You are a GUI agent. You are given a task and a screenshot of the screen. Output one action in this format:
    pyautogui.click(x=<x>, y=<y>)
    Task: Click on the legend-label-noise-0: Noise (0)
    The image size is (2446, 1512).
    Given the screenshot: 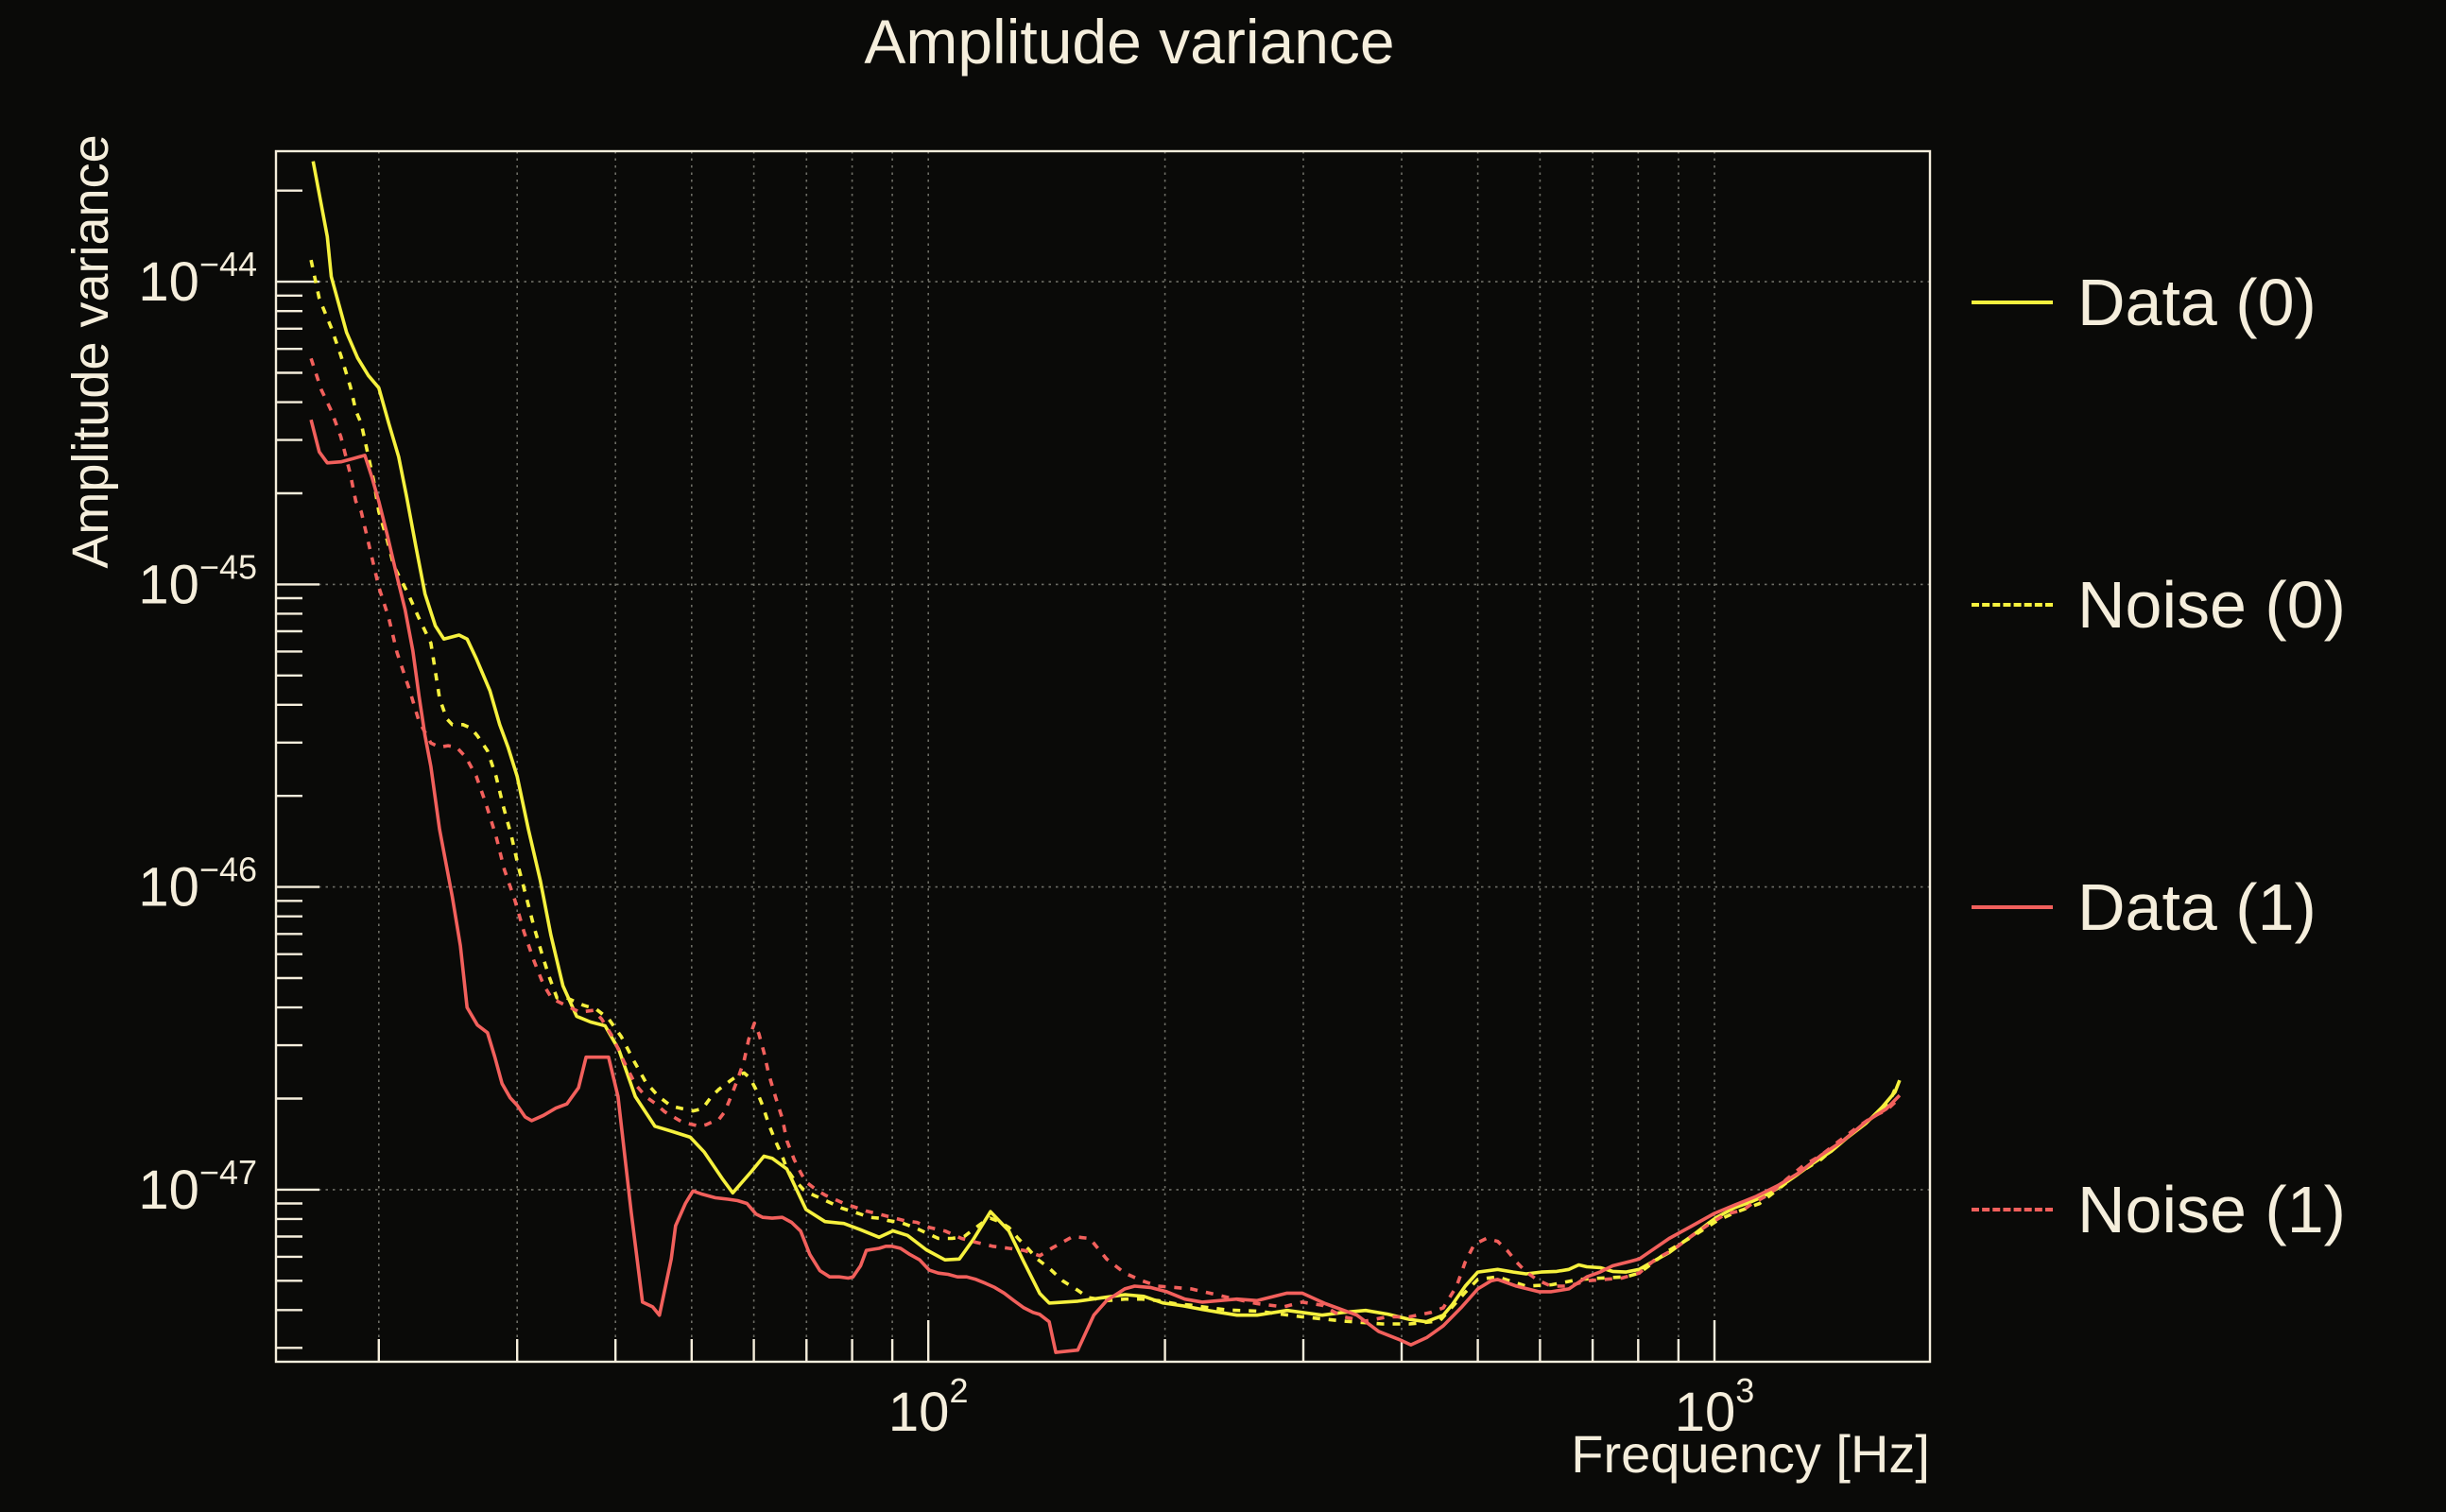 What is the action you would take?
    pyautogui.click(x=2211, y=605)
    